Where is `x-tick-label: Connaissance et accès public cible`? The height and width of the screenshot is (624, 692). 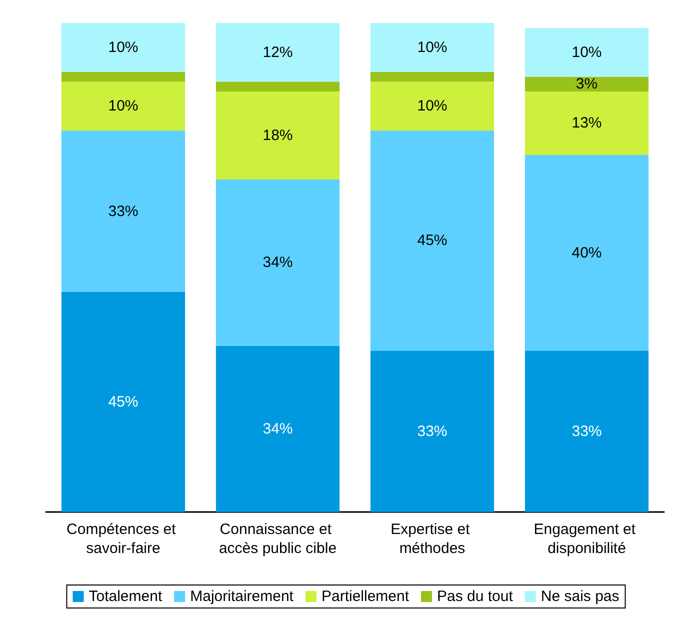 x-tick-label: Connaissance et accès public cible is located at coordinates (277, 539).